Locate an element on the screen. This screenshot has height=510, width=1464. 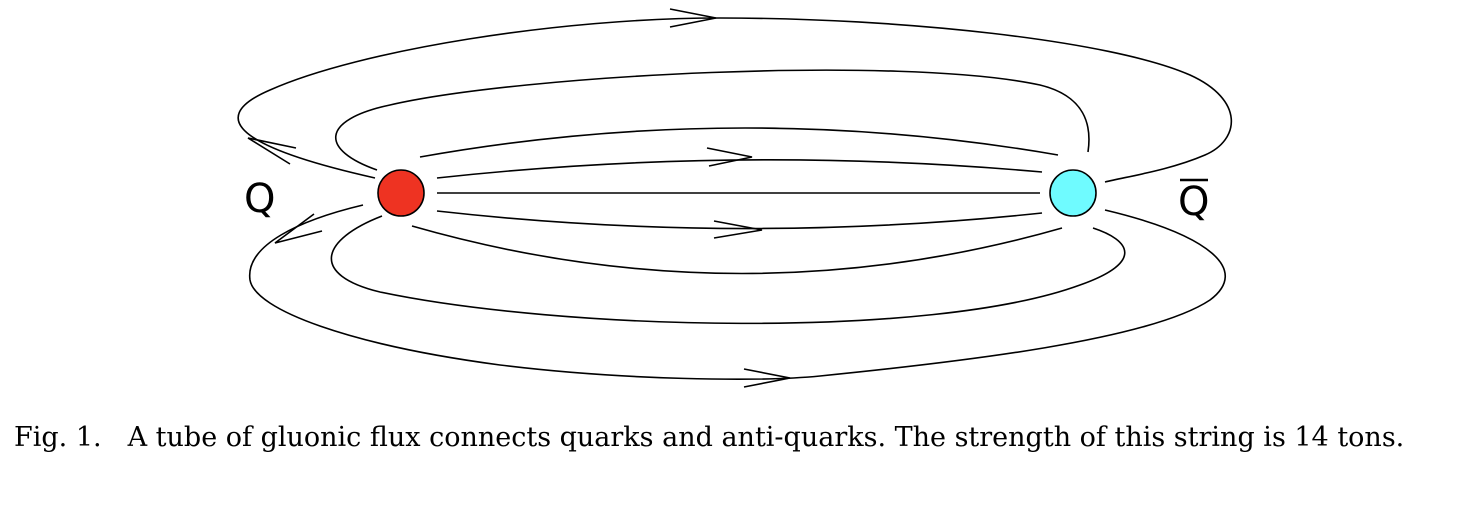
field-line-inner-bottom is located at coordinates (739, 220).